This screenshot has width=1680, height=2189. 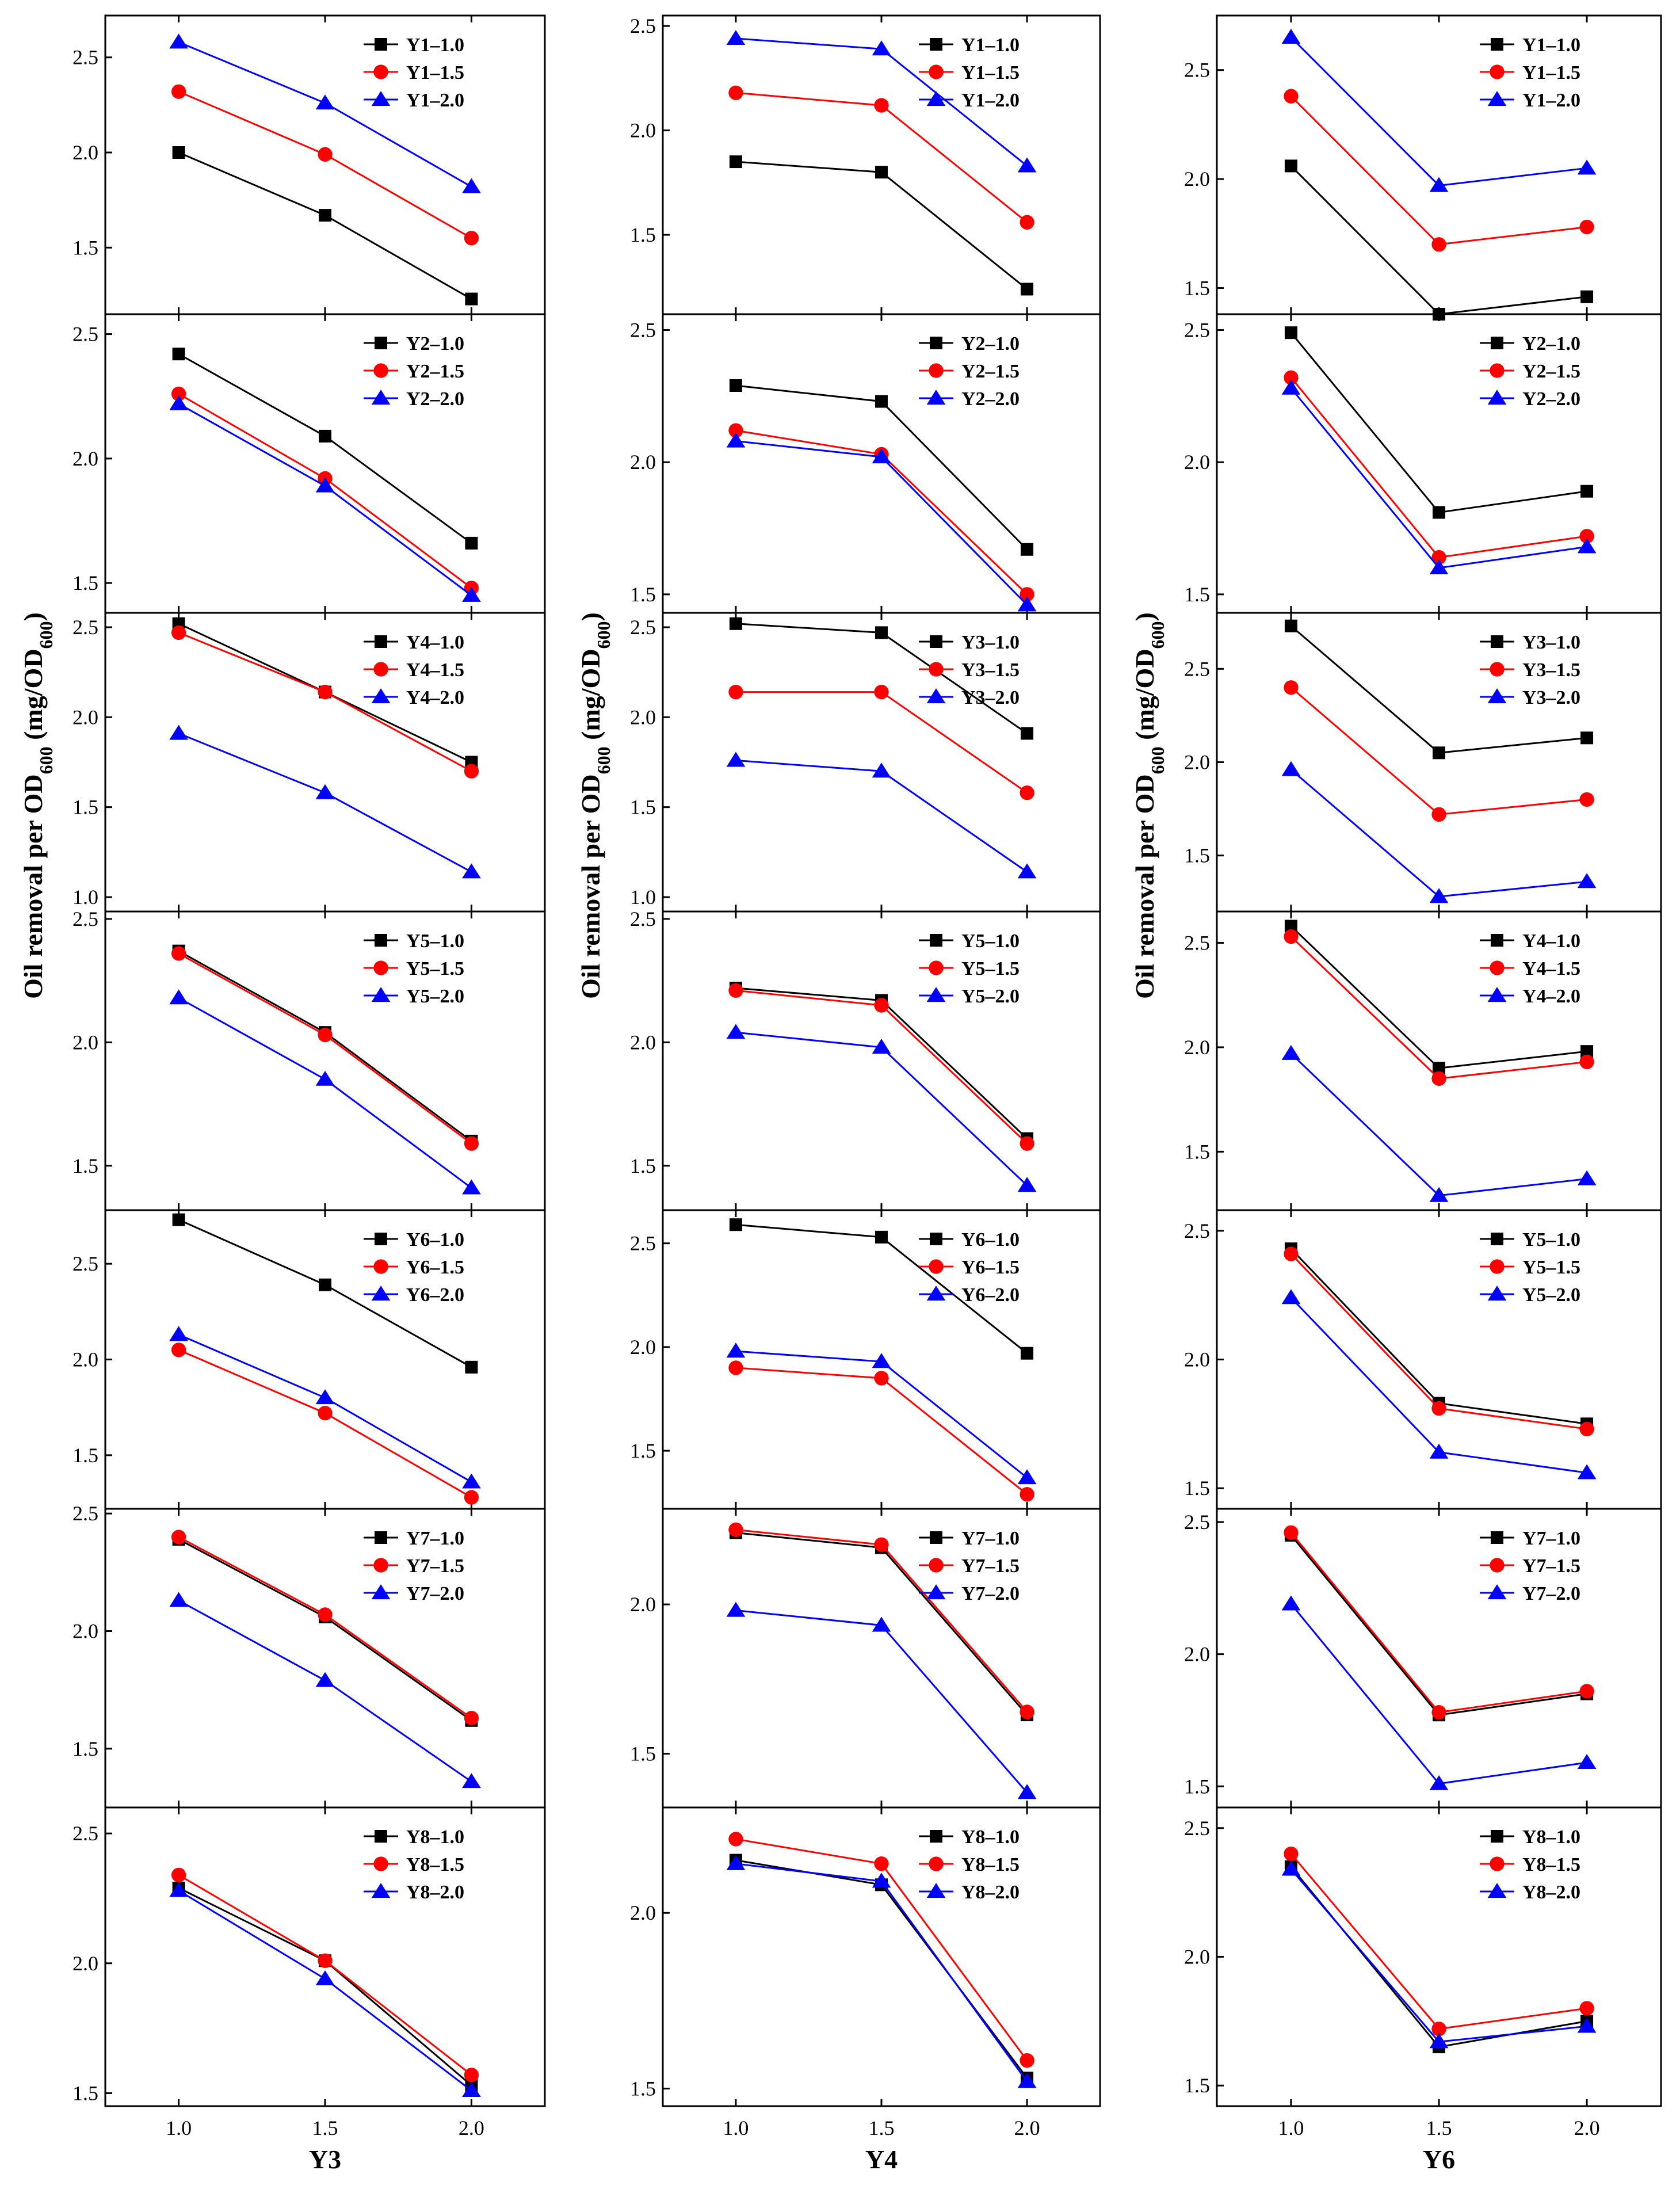 What do you see at coordinates (435, 1593) in the screenshot?
I see `legend-entry: Y7–2.0` at bounding box center [435, 1593].